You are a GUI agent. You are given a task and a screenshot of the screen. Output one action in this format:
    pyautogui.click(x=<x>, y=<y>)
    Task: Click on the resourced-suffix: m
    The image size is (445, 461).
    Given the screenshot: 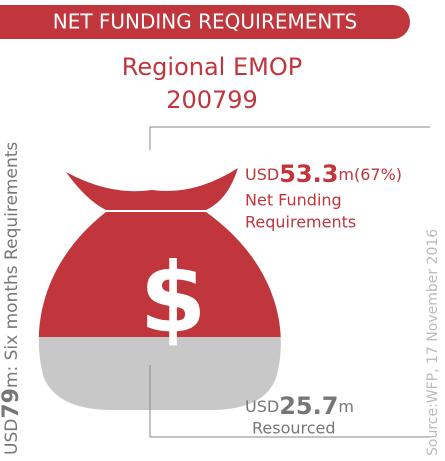 What is the action you would take?
    pyautogui.click(x=346, y=406)
    